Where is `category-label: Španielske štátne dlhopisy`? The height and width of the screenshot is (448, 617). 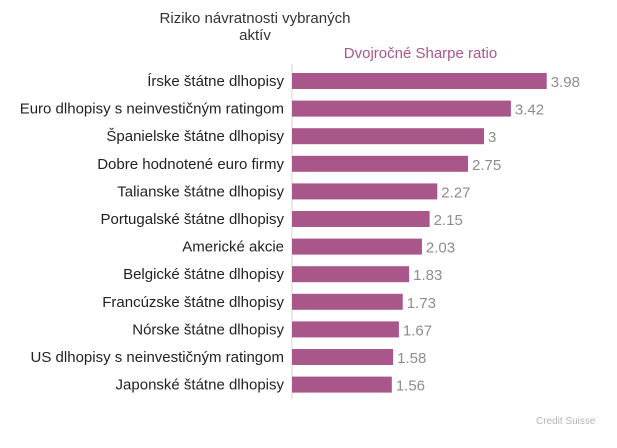 category-label: Španielske štátne dlhopisy is located at coordinates (195, 136).